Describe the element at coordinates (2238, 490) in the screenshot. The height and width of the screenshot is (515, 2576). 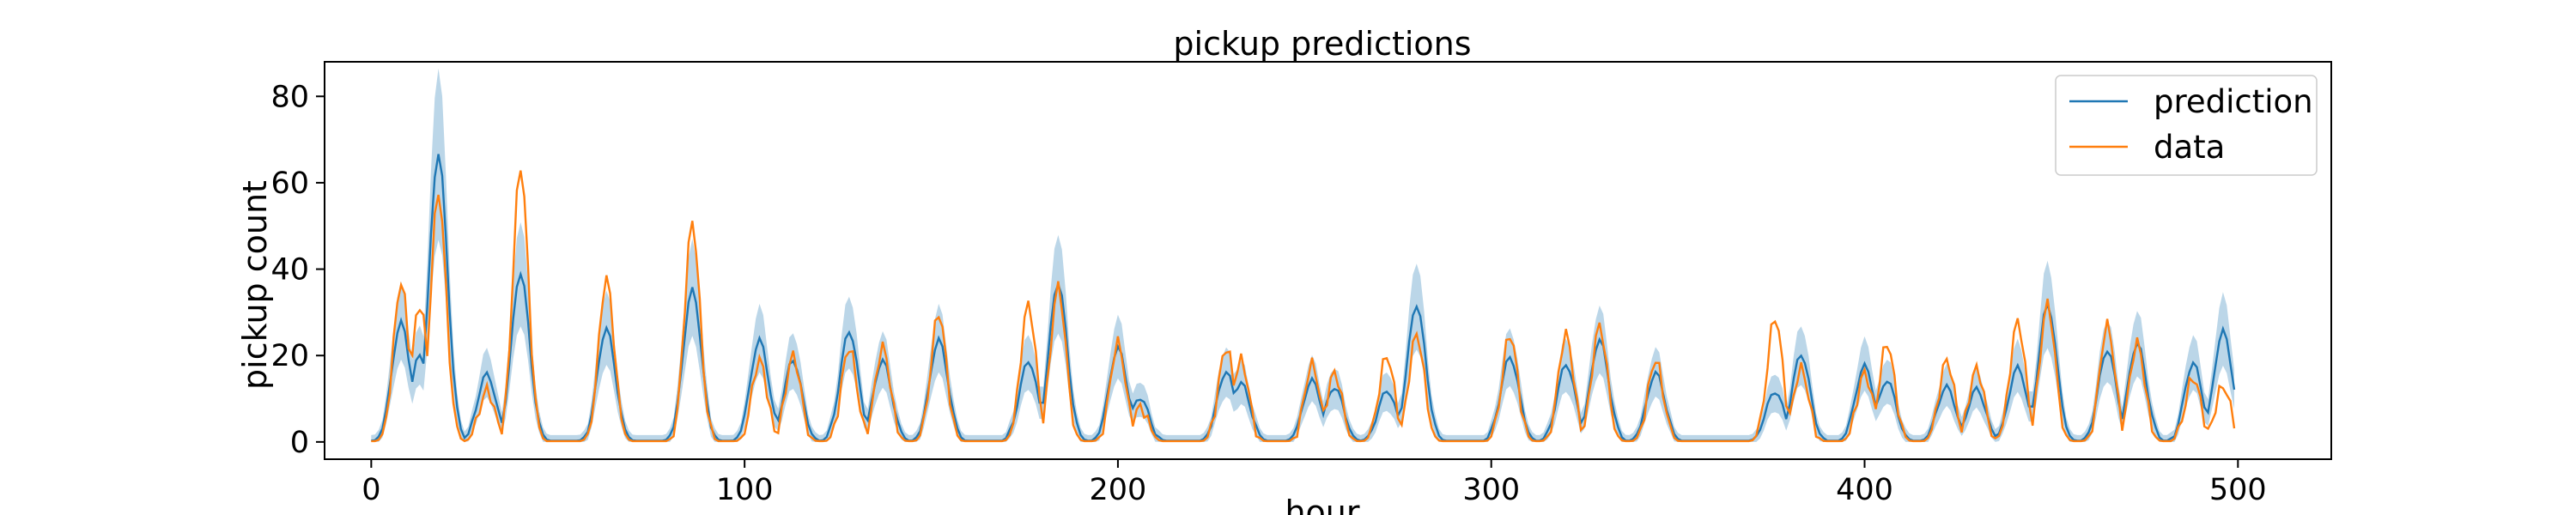
I see `x-tick-label: 500` at that location.